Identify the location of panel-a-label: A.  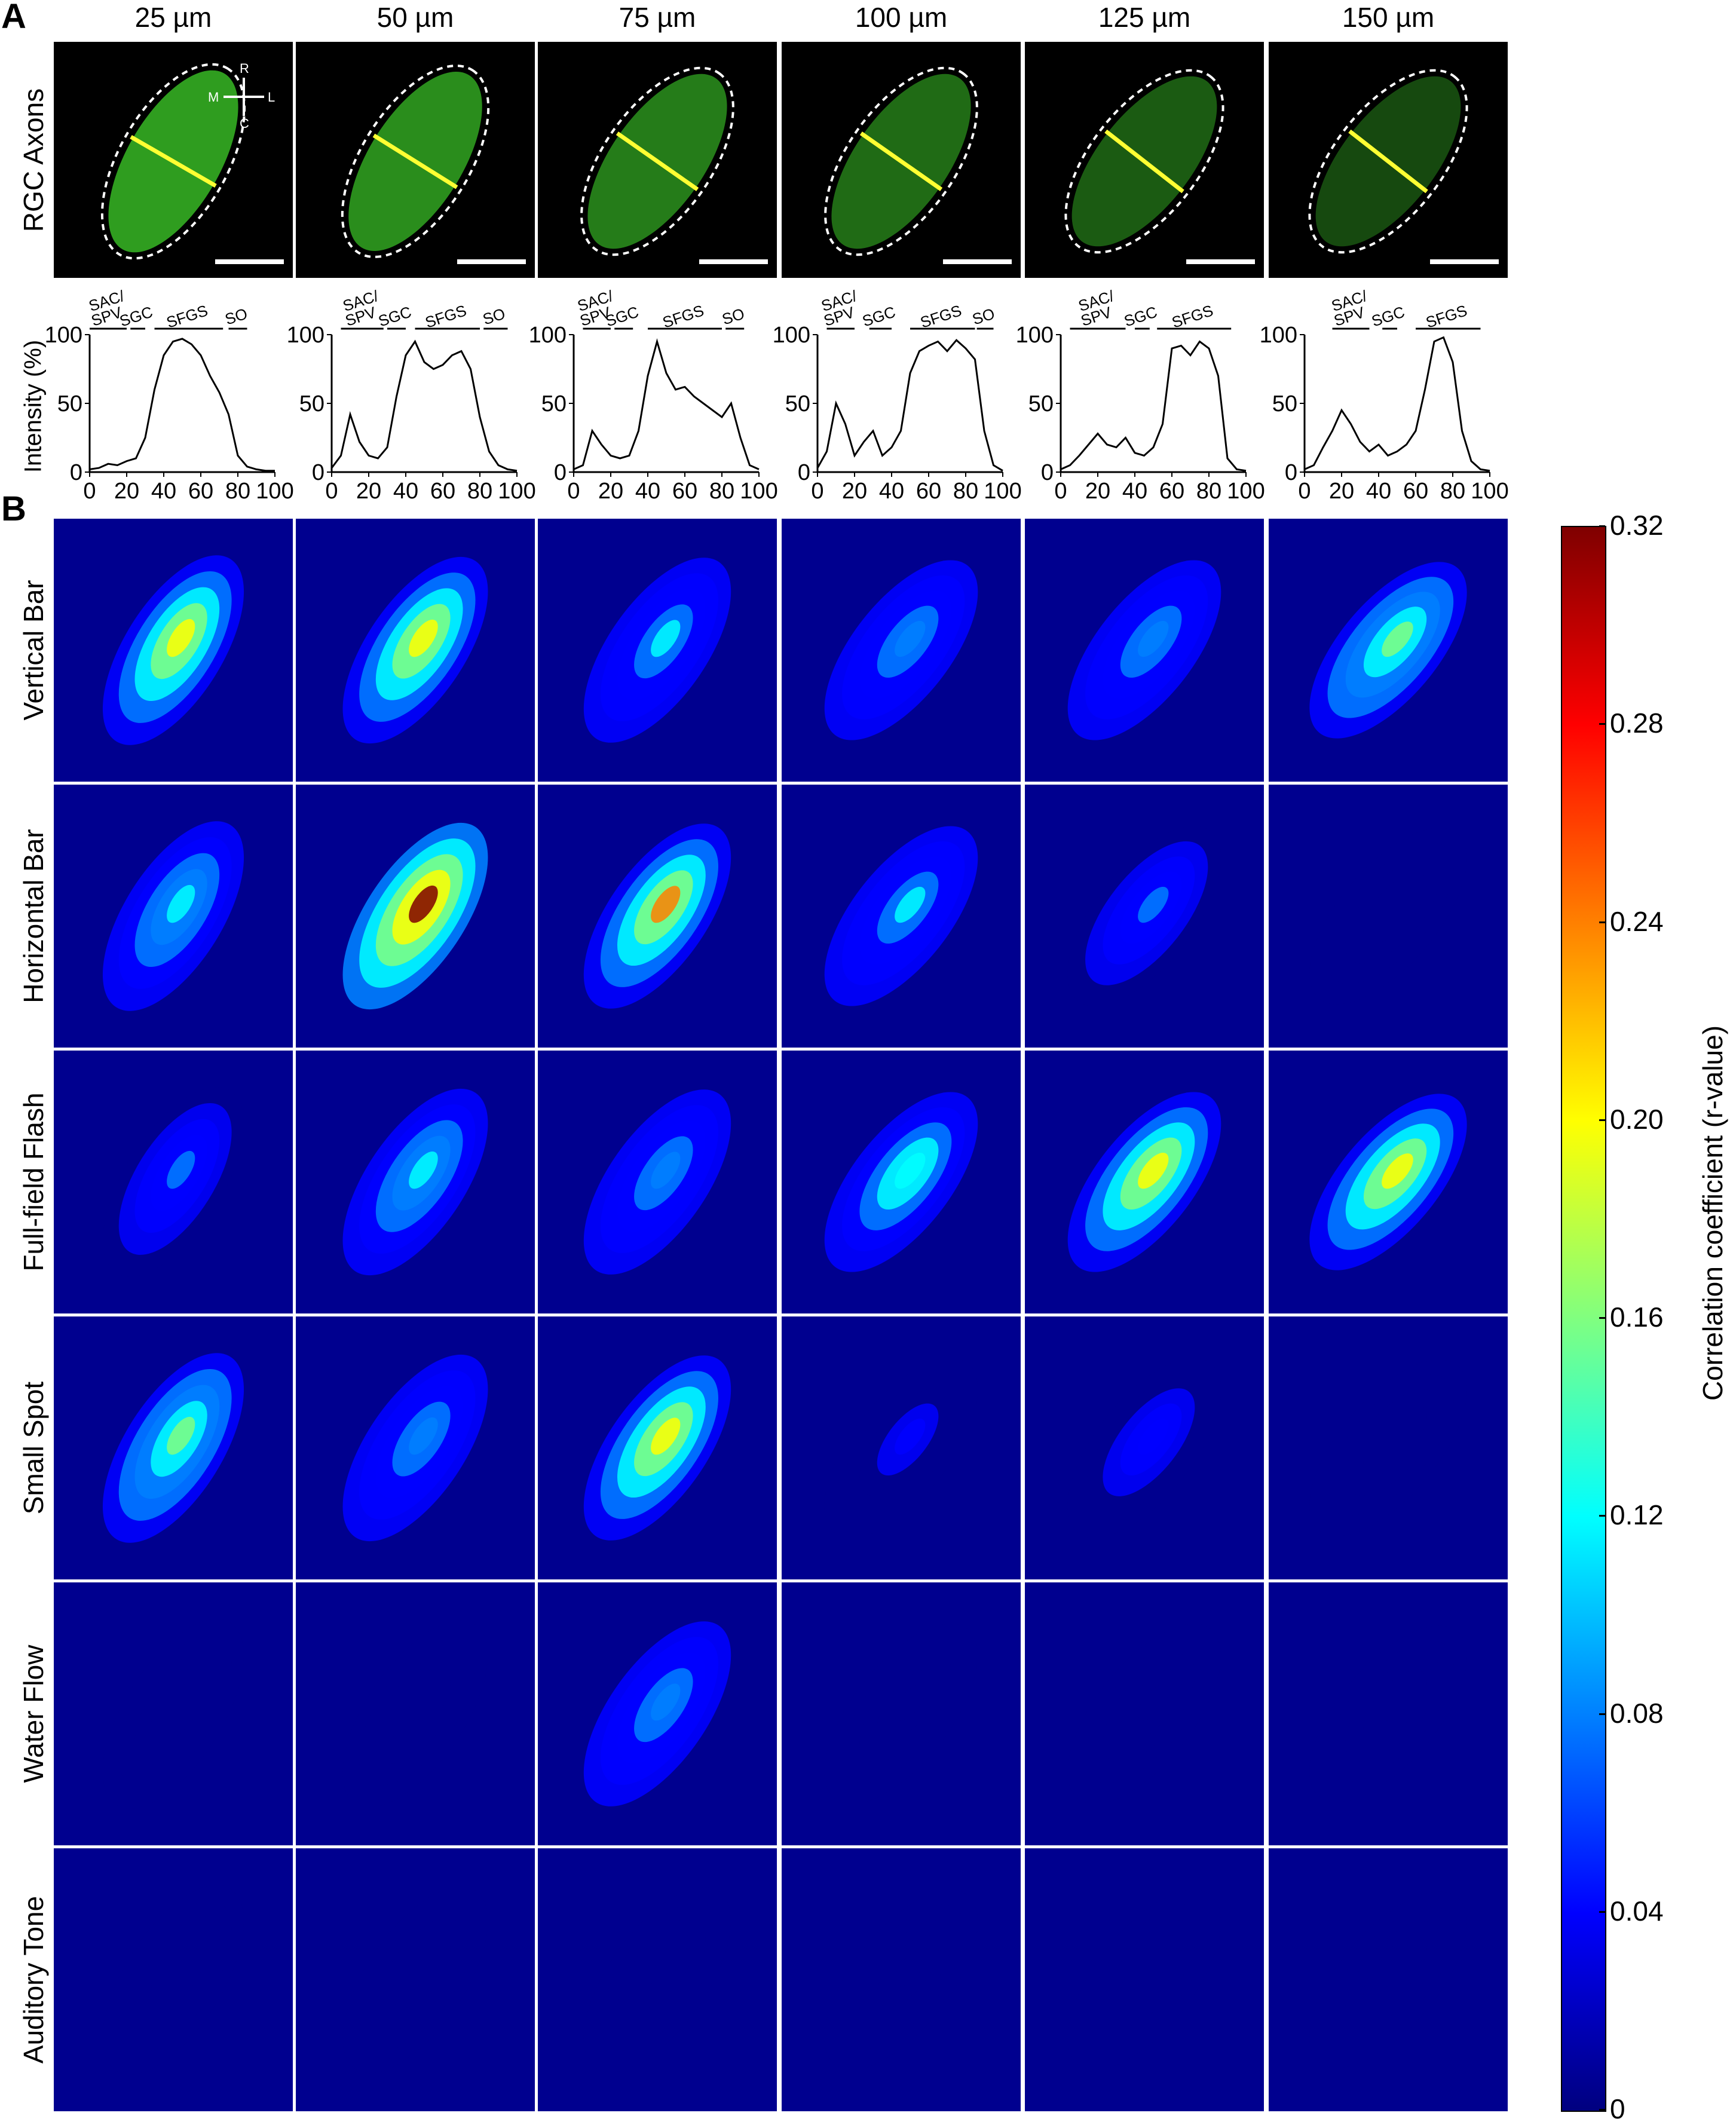
(13, 18).